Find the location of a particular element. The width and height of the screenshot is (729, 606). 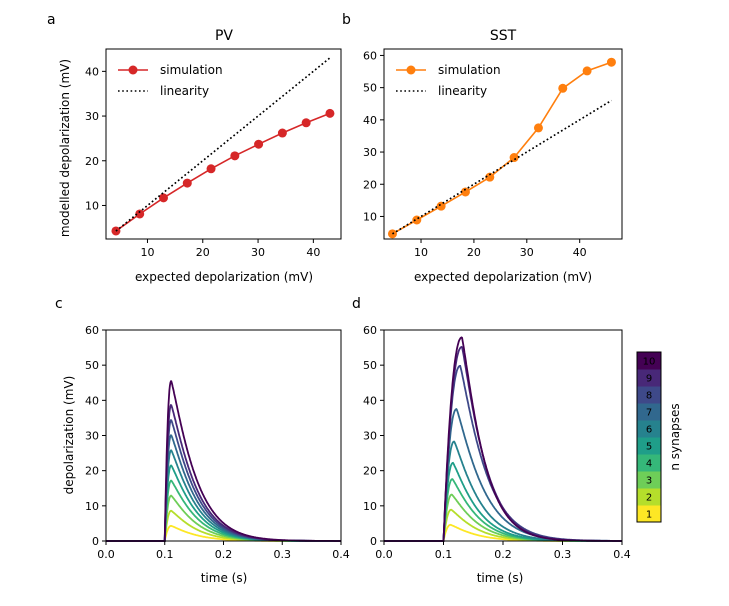

colorbar-tick-label: 10 is located at coordinates (649, 362).